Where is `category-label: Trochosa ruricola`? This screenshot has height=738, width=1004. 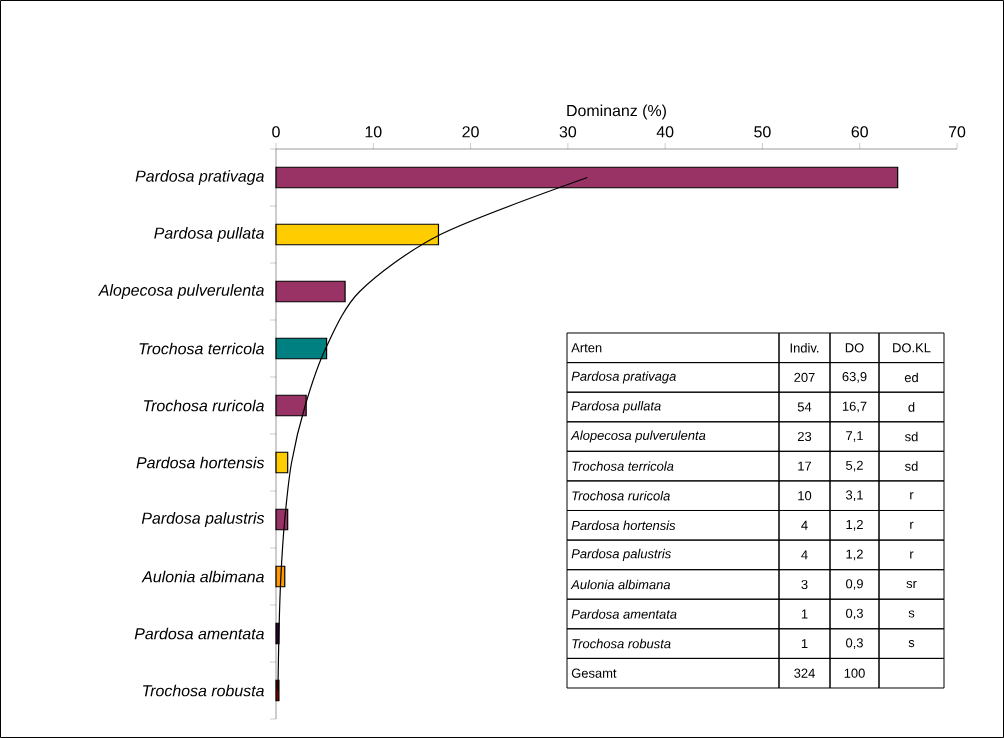 category-label: Trochosa ruricola is located at coordinates (621, 495).